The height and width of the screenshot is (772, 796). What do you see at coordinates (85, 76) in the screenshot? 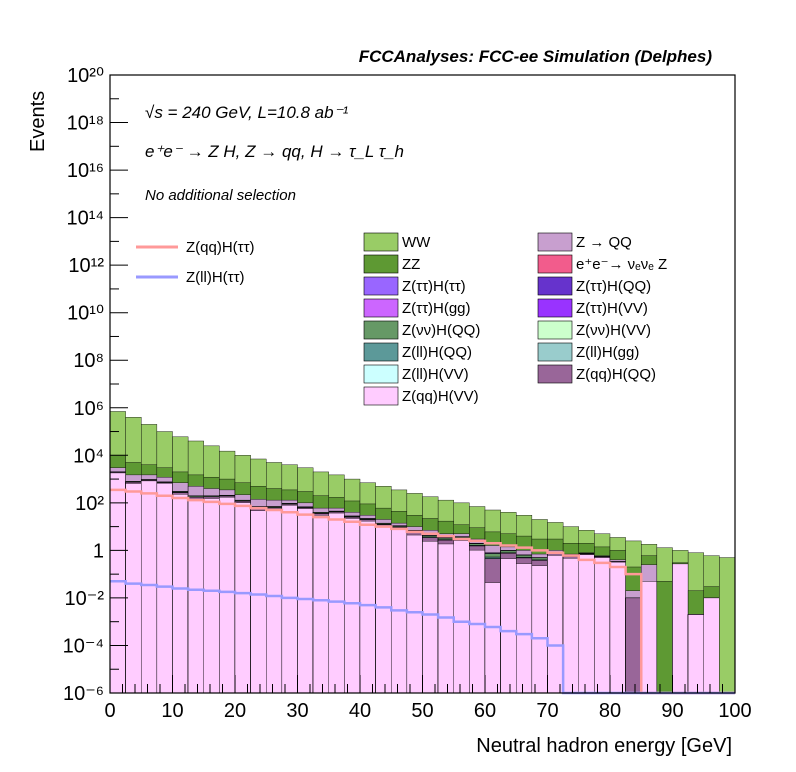
I see `y-tick-label-13: 10²⁰` at bounding box center [85, 76].